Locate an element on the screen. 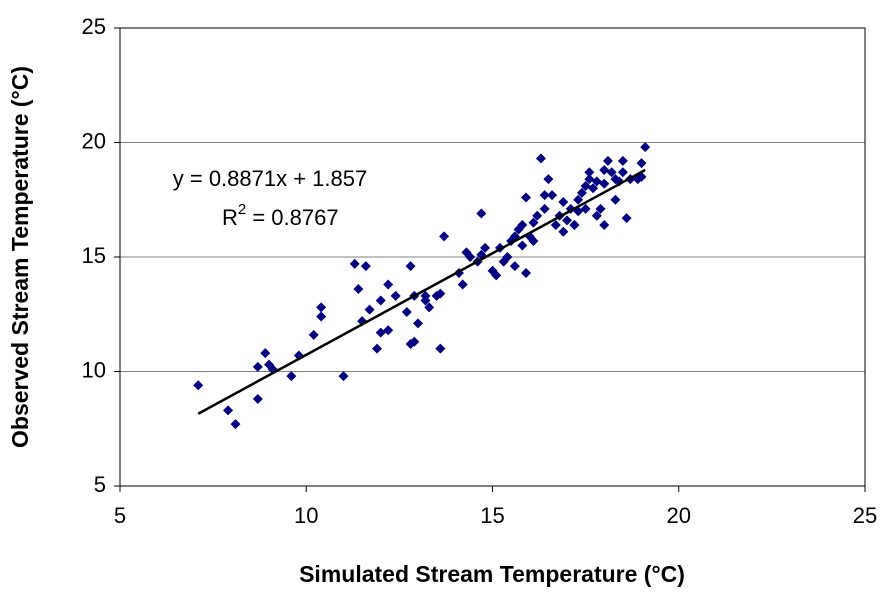 This screenshot has width=883, height=593. equation: y = 0.8871x + 1.857 is located at coordinates (270, 178).